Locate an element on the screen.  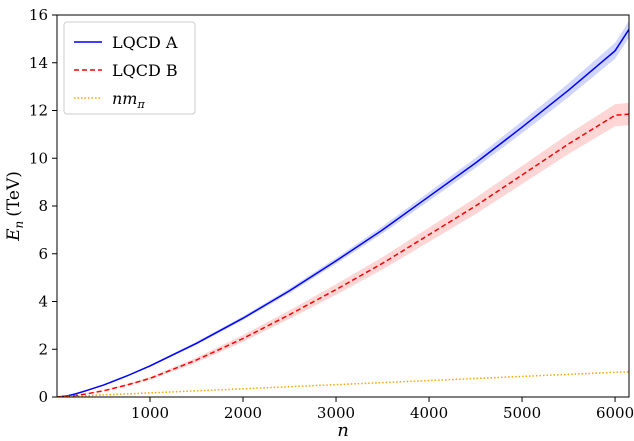
y-tick-label: 6 is located at coordinates (43, 254).